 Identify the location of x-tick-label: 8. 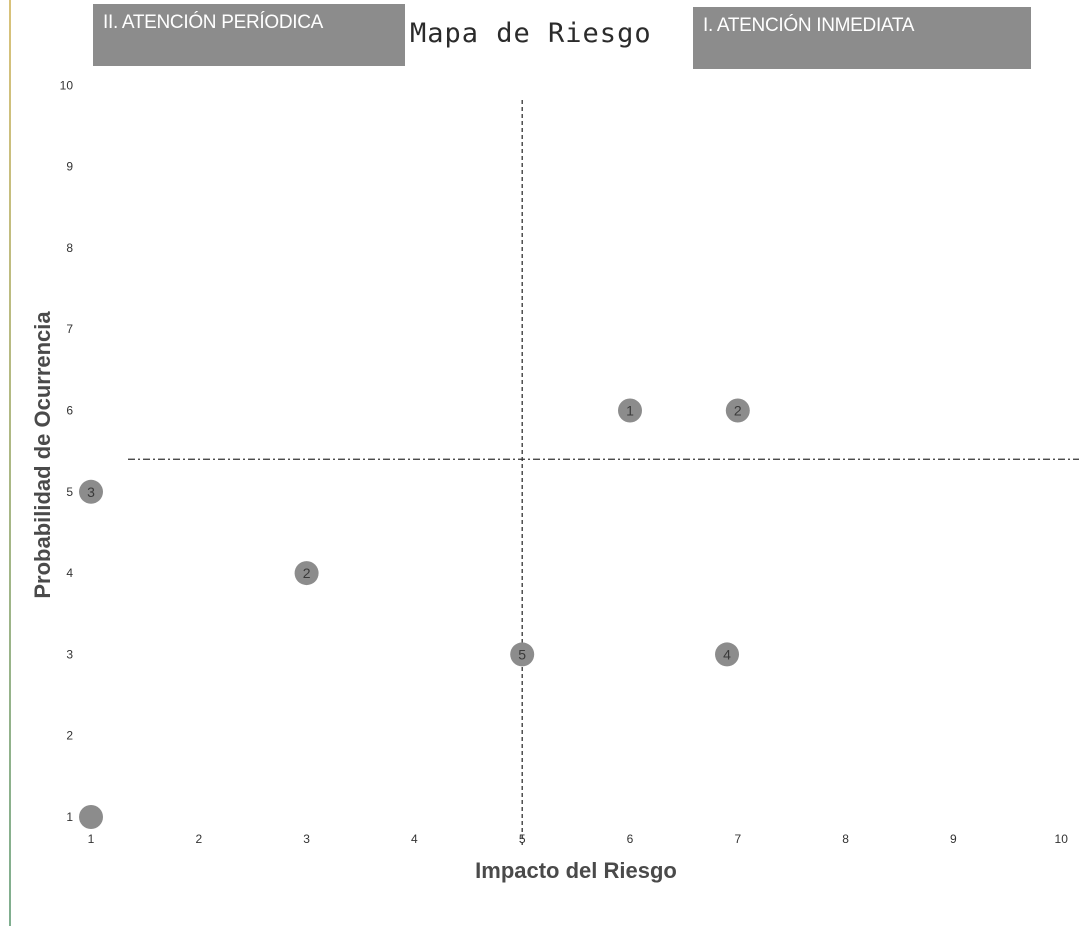
(845, 839).